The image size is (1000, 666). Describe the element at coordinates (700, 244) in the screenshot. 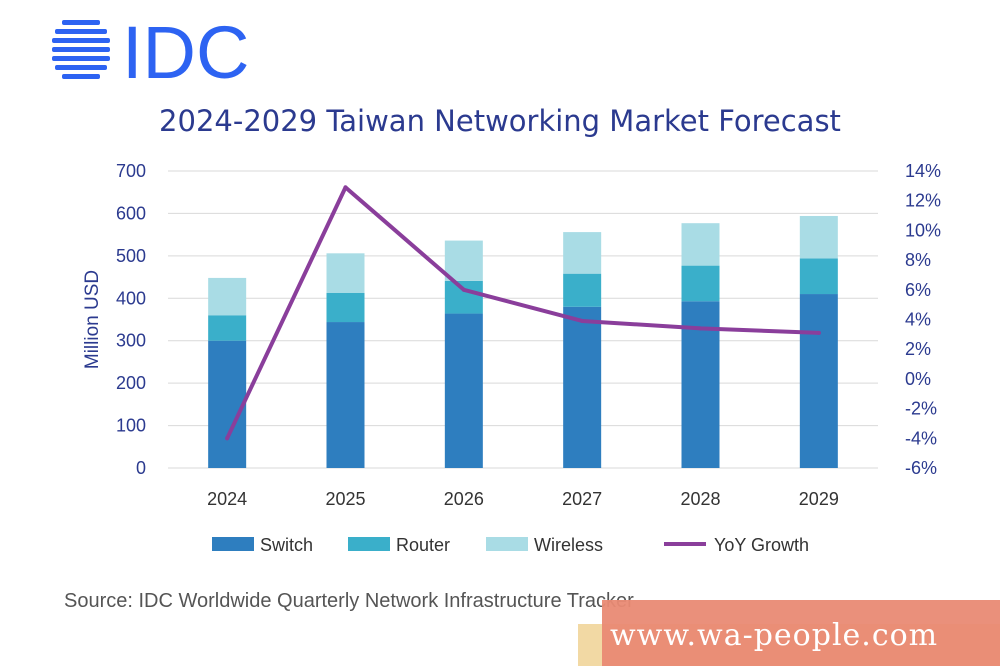

I see `bar-wireless-2028` at that location.